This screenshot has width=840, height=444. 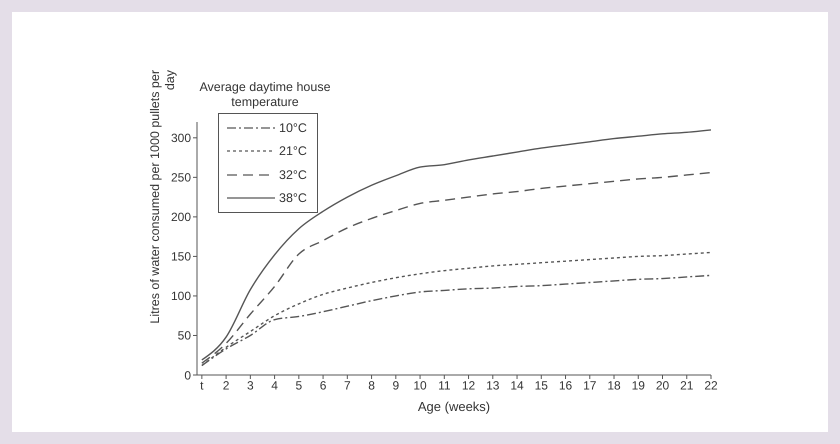 What do you see at coordinates (323, 385) in the screenshot?
I see `x-tick-label: 6` at bounding box center [323, 385].